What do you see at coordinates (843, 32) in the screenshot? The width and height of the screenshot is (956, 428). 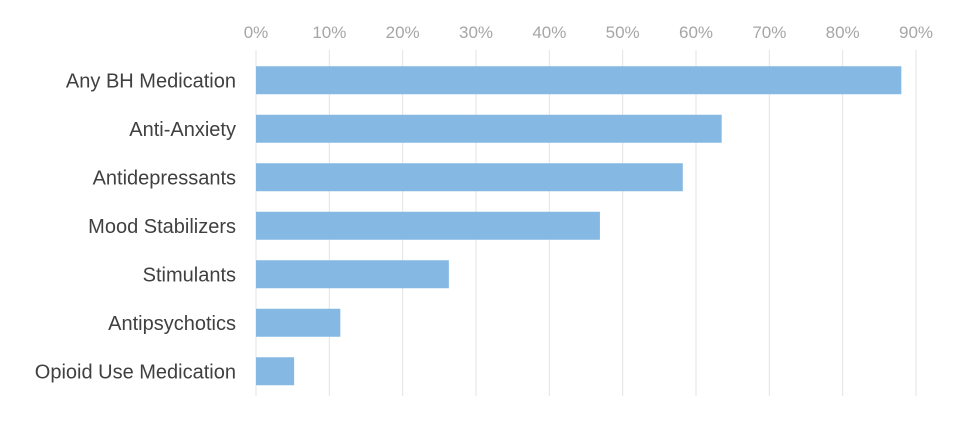 I see `x-tick-label: 80%` at bounding box center [843, 32].